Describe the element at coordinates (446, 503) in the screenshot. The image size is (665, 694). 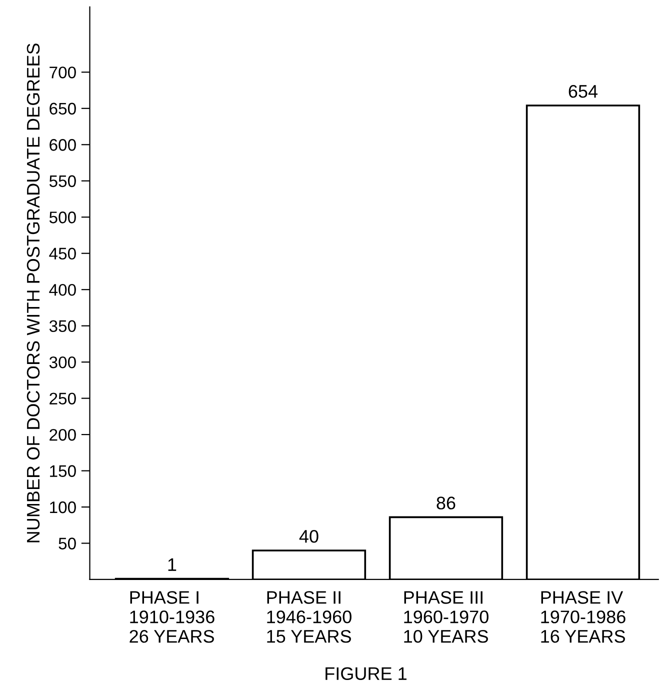
I see `data-label: 86` at that location.